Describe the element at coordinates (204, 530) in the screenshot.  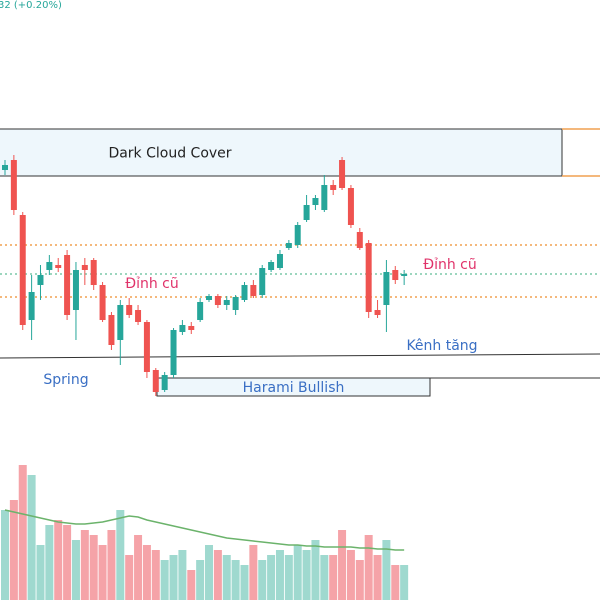
I see `volume-ma` at that location.